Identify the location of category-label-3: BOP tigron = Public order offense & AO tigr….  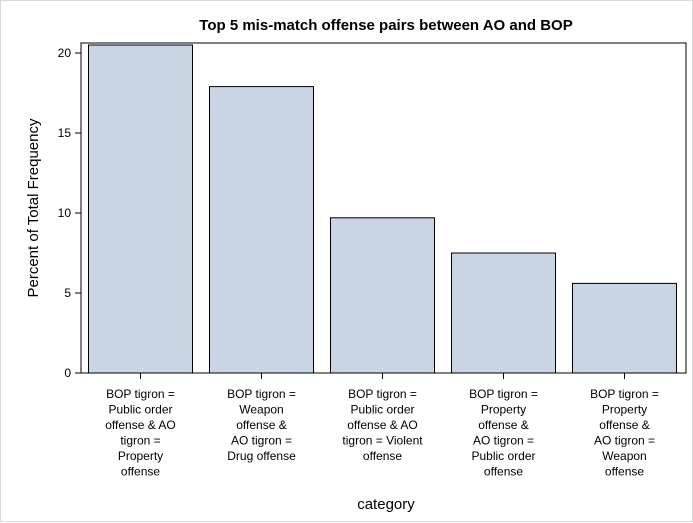
(382, 425).